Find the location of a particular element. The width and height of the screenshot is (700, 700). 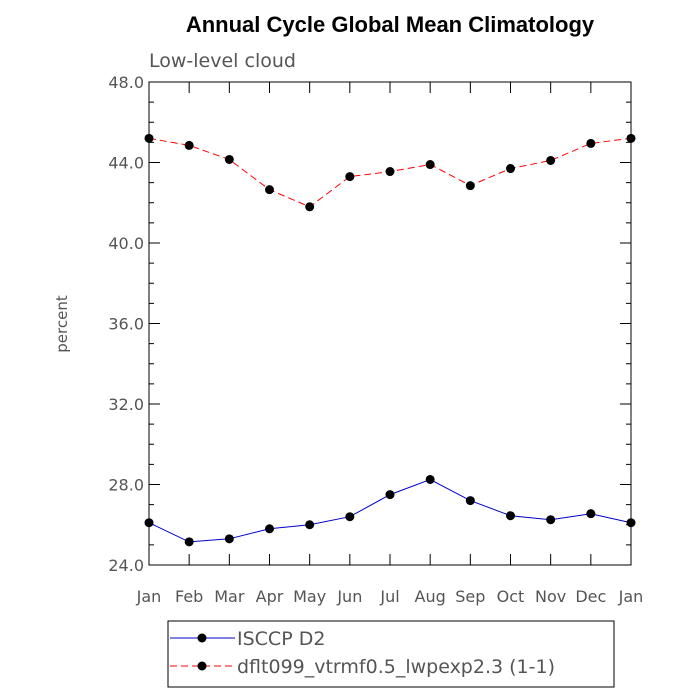

y-tick-label: 44.0 is located at coordinates (126, 163).